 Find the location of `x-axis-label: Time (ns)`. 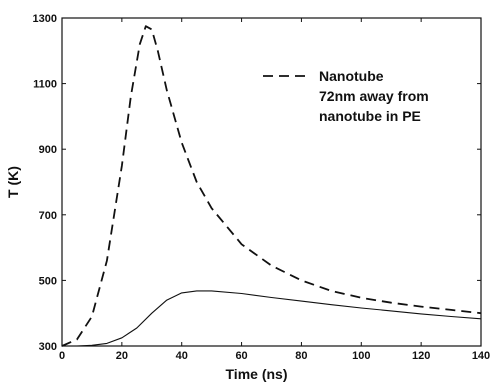

x-axis-label: Time (ns) is located at coordinates (257, 374).